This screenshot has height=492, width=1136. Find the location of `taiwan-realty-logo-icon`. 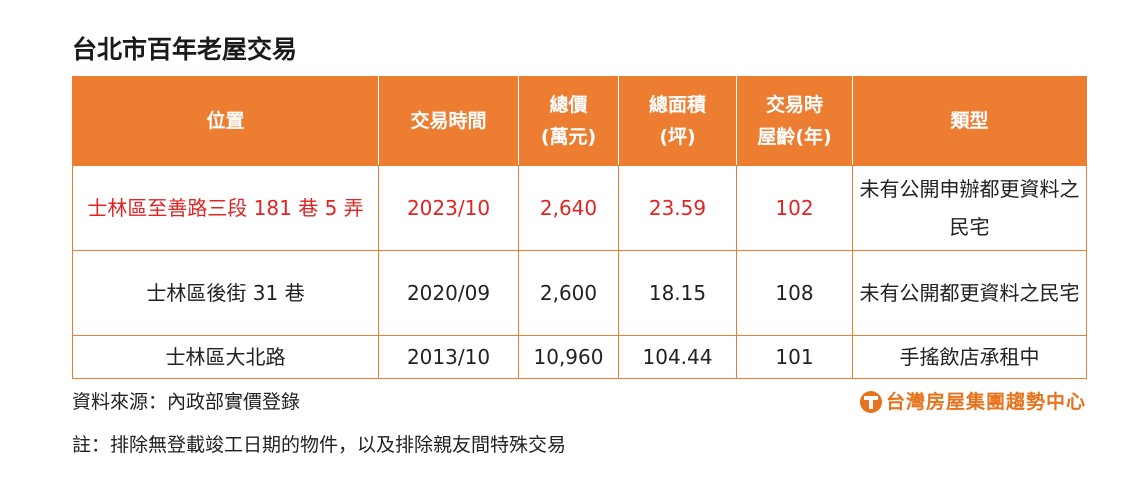

taiwan-realty-logo-icon is located at coordinates (870, 402).